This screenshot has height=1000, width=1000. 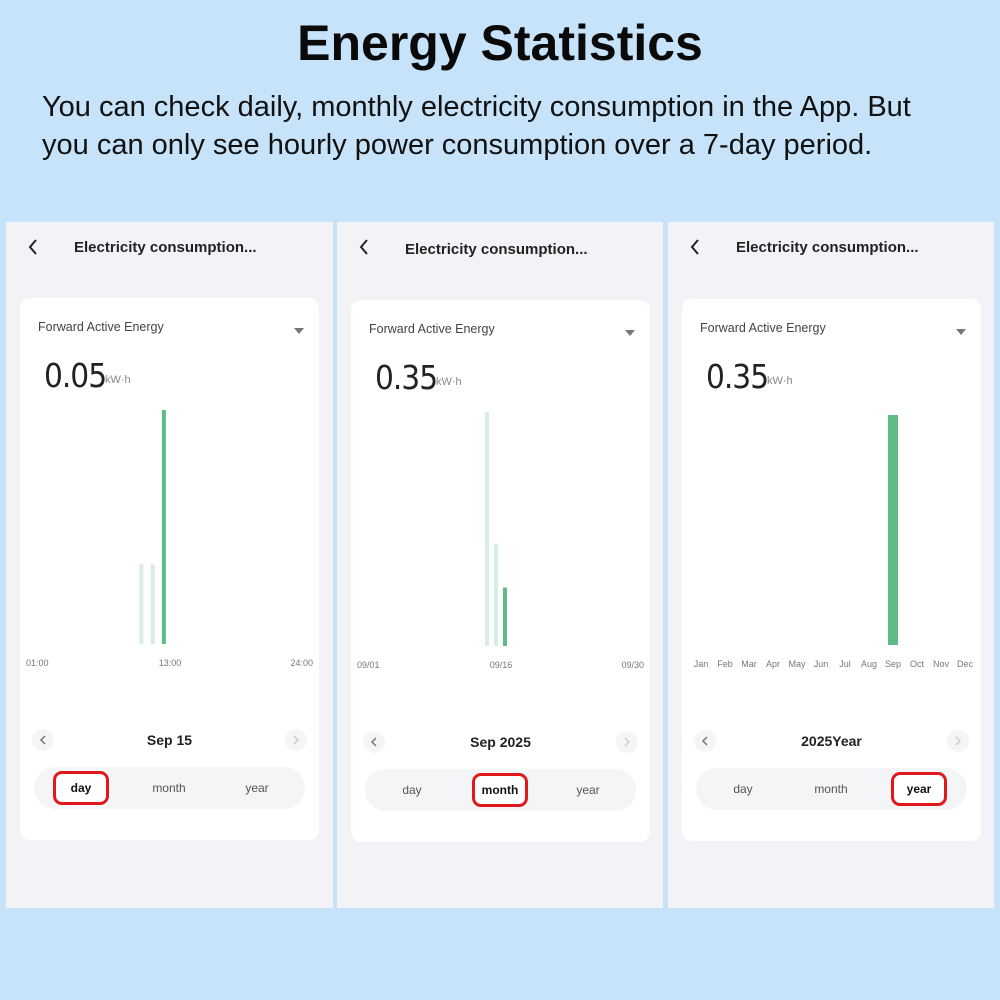 What do you see at coordinates (869, 664) in the screenshot?
I see `x-tick-label: Aug` at bounding box center [869, 664].